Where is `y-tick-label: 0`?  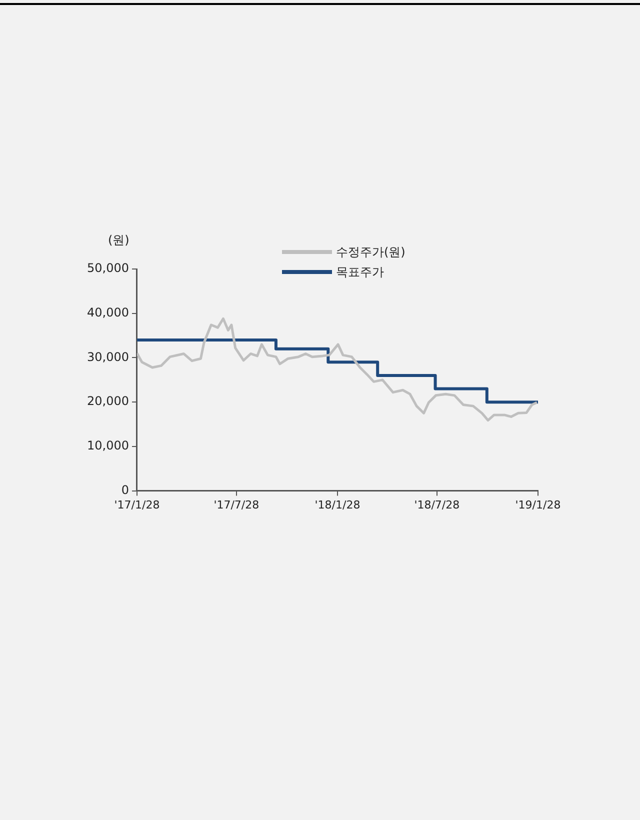
y-tick-label: 0 is located at coordinates (125, 489).